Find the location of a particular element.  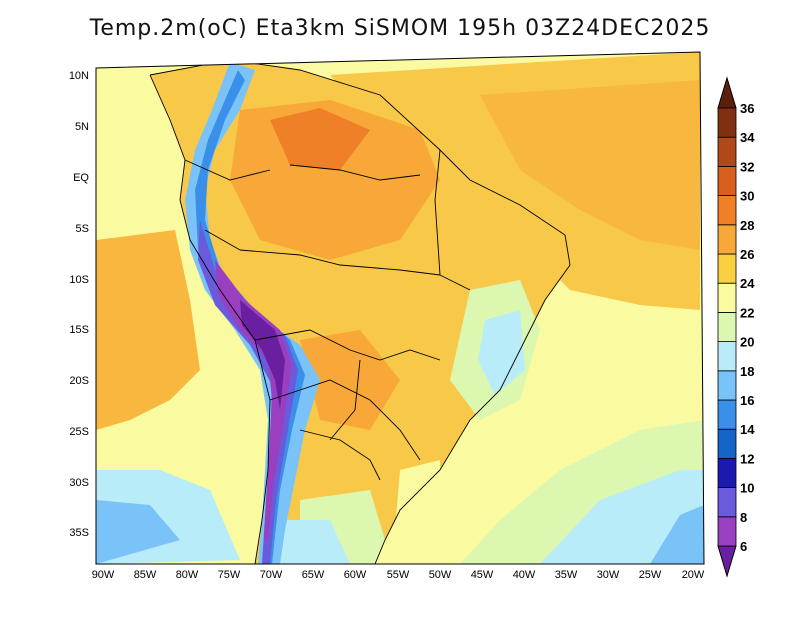

colorbar: 6 8 10 12 14 16 18 20 22 24 26 28 30 32 34 36 is located at coordinates (736, 327).